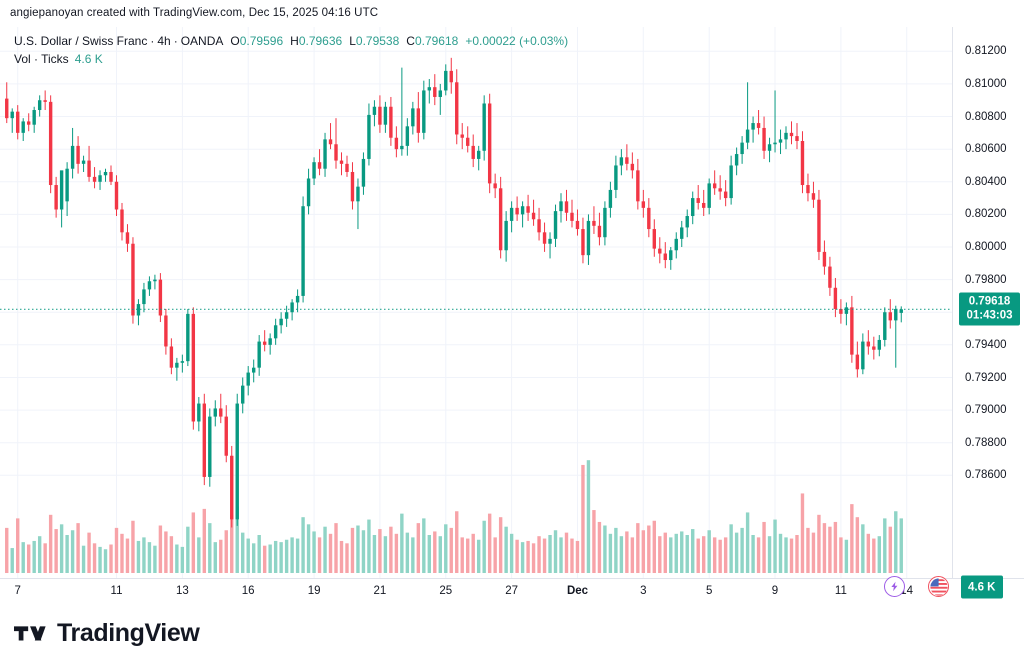 The height and width of the screenshot is (661, 1024). I want to click on bar-countdown-timer: 01:43:03, so click(989, 315).